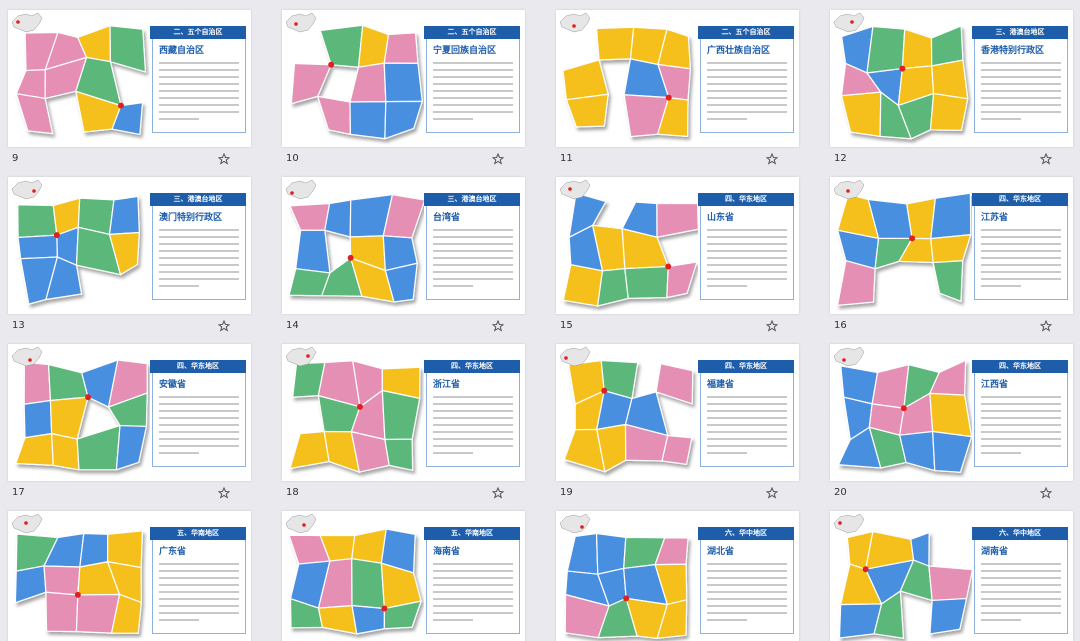  I want to click on region-title: 山东省, so click(721, 218).